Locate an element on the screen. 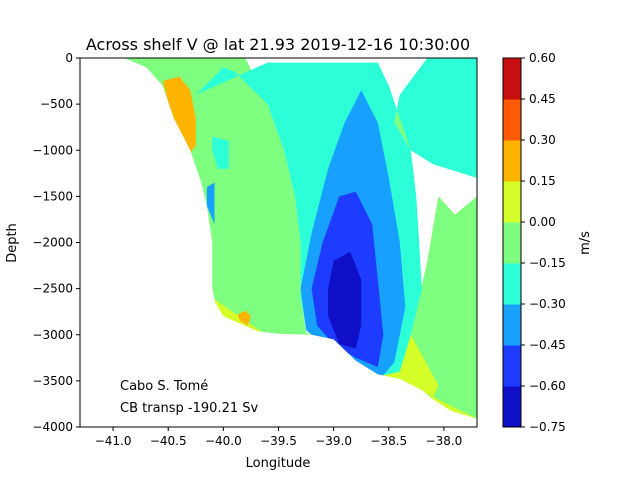 The height and width of the screenshot is (480, 640). y-axis: 0 −500 −1000 −1500 −2000 −2500 −3000 −3500 −4000 is located at coordinates (56, 242).